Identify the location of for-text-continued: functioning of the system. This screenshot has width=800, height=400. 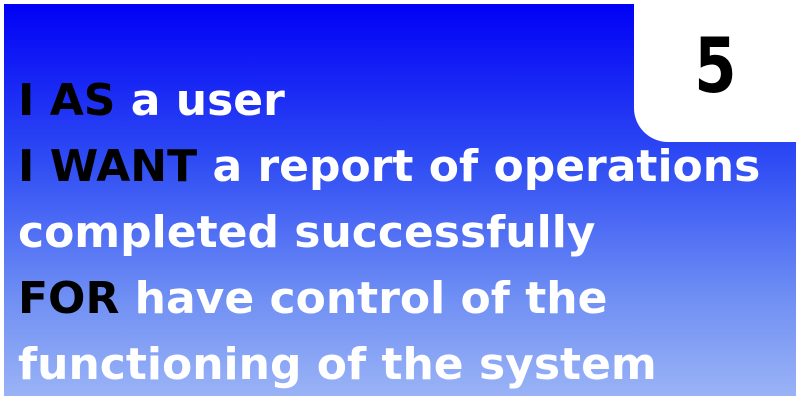
(337, 364).